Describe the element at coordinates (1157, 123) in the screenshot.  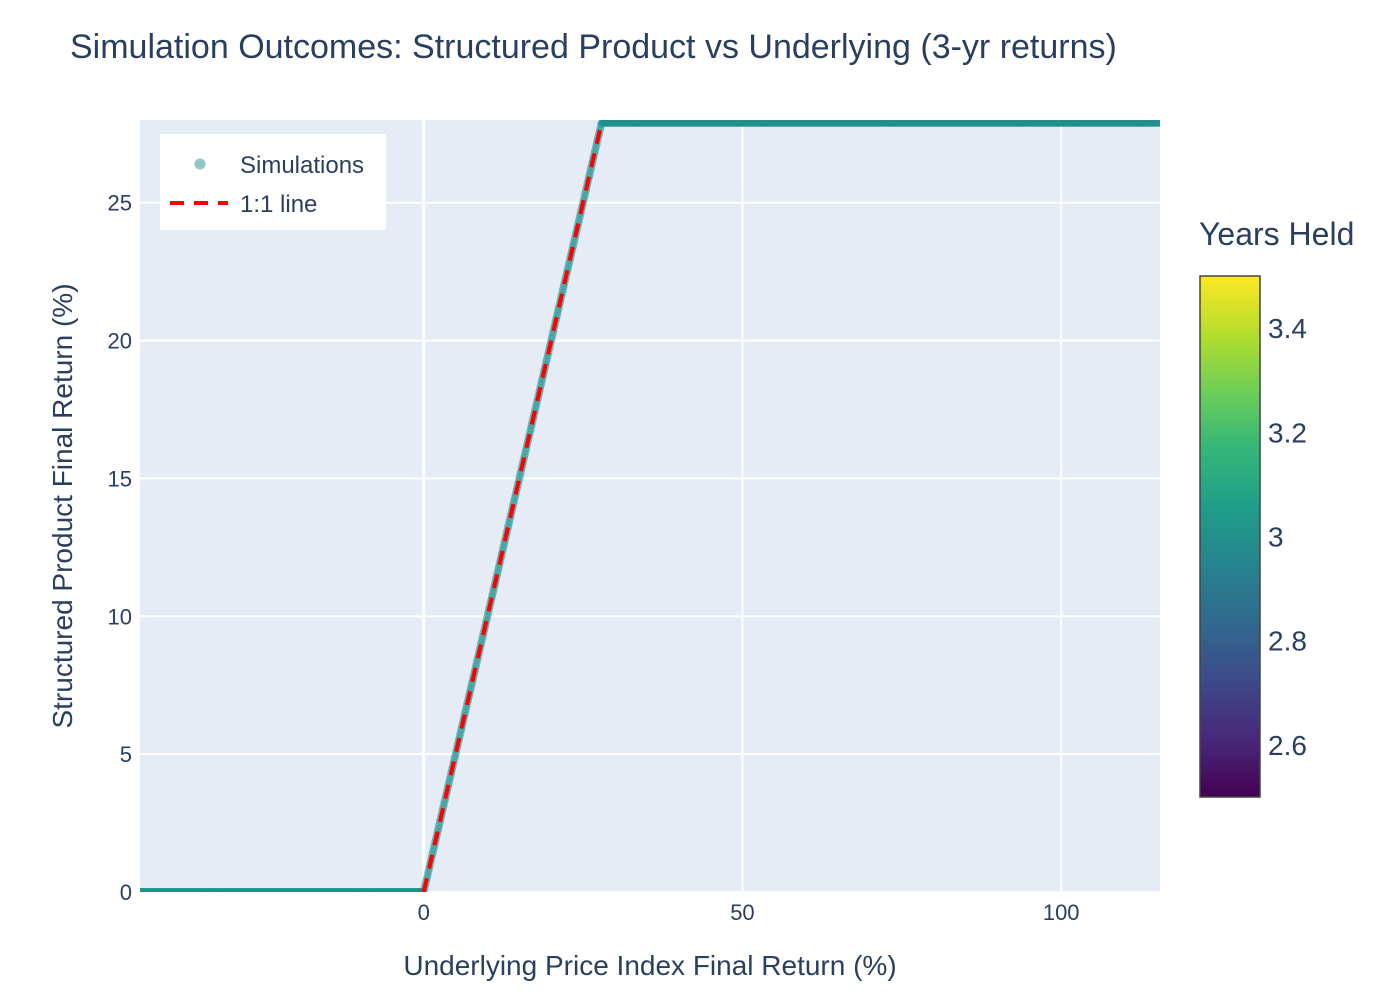
I see `simulation-point` at that location.